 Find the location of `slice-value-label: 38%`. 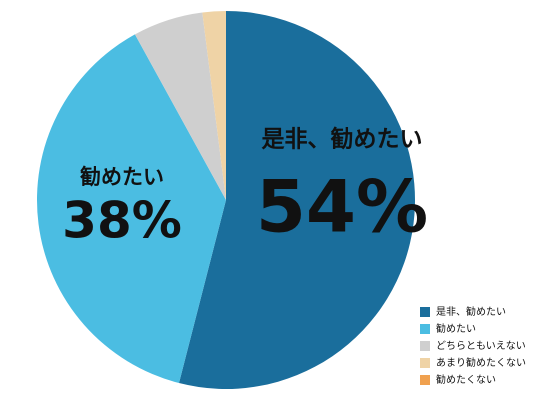

slice-value-label: 38% is located at coordinates (122, 221).